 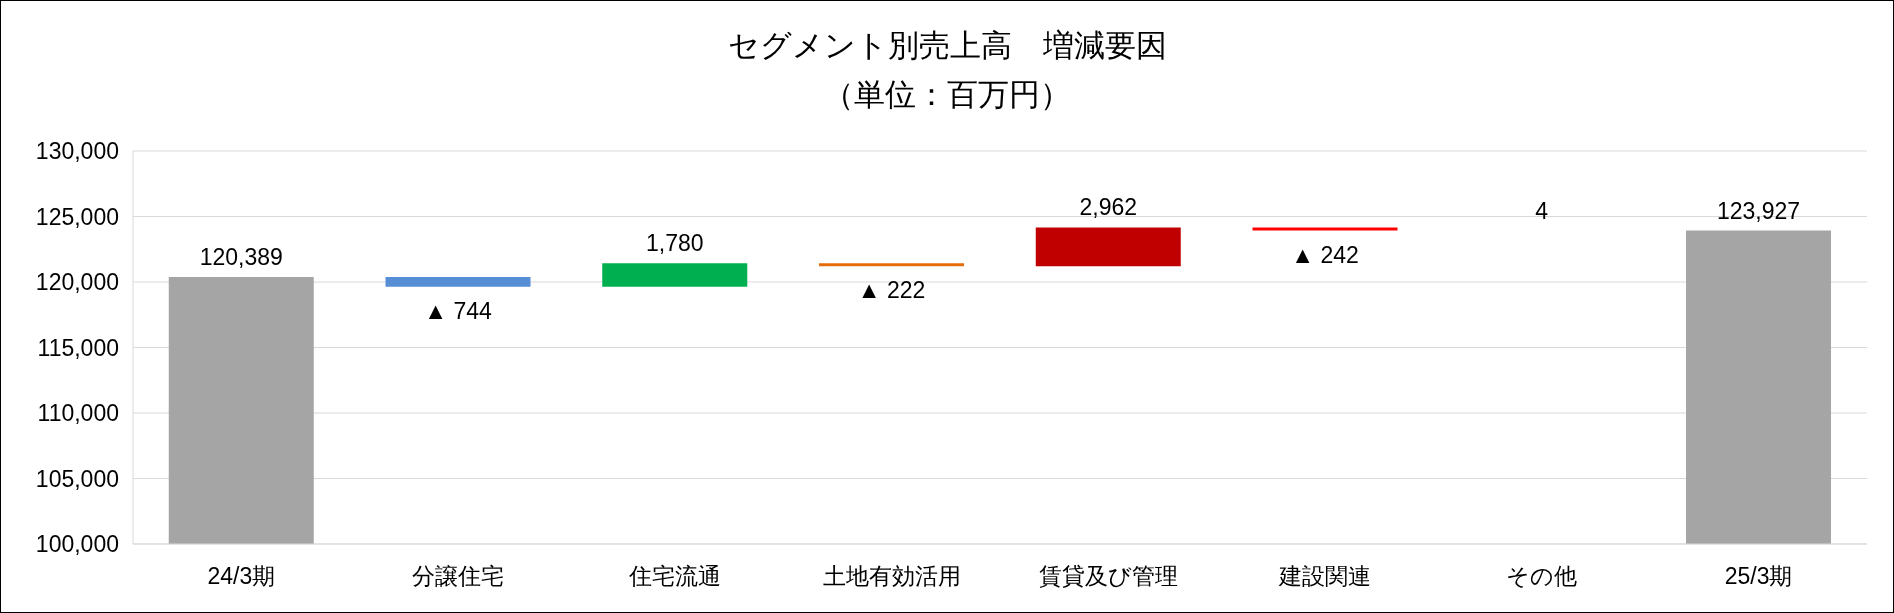 What do you see at coordinates (674, 243) in the screenshot?
I see `data-label: 1,780` at bounding box center [674, 243].